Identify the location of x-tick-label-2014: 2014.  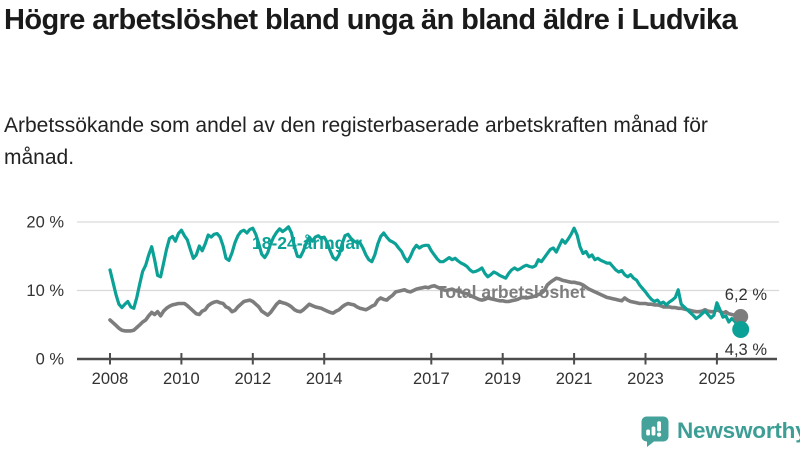
(324, 379).